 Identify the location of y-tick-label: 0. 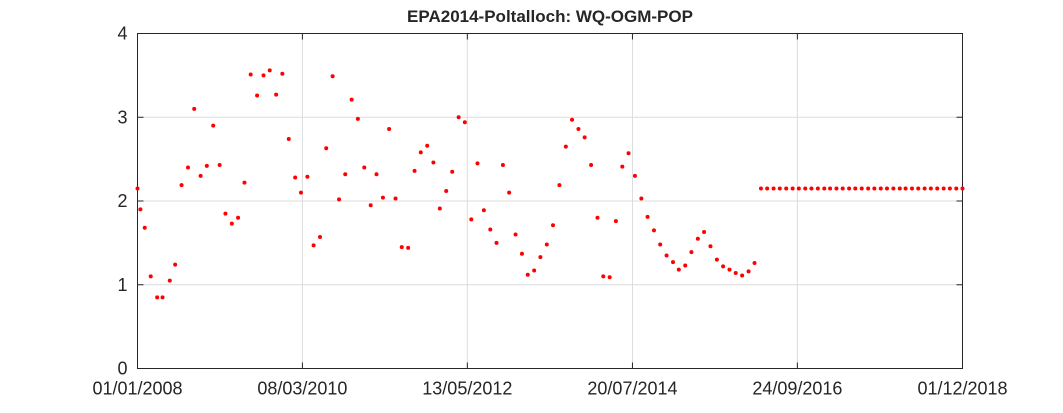
(122, 369).